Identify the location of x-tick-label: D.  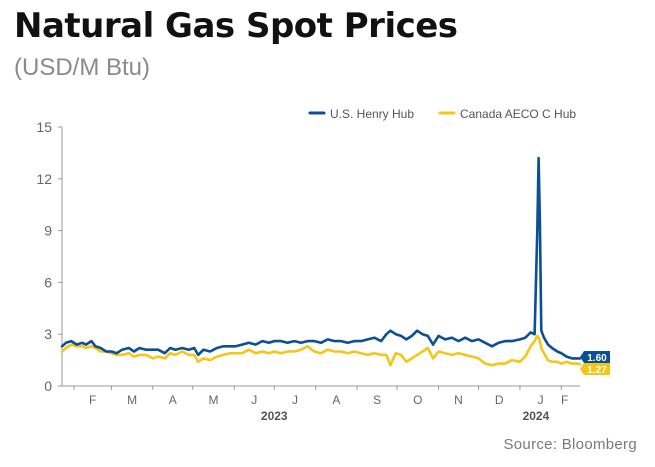
(499, 400).